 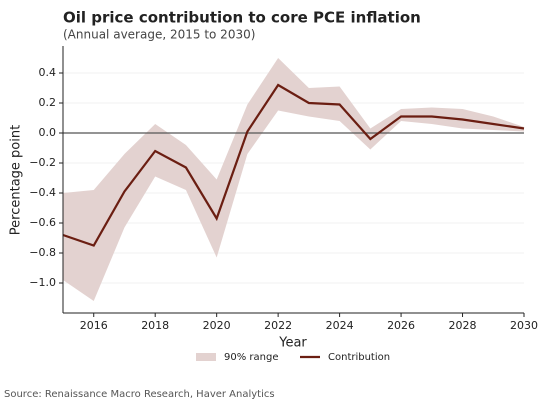 What do you see at coordinates (359, 357) in the screenshot?
I see `legend-label: Contribution` at bounding box center [359, 357].